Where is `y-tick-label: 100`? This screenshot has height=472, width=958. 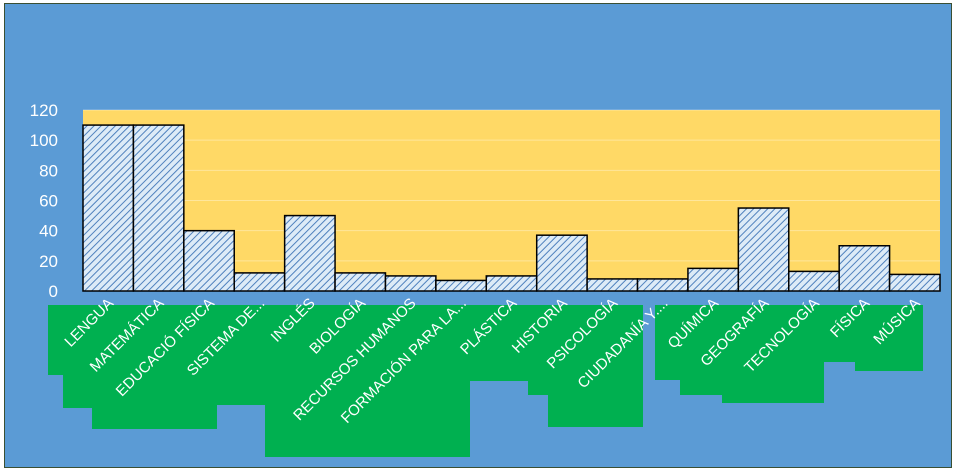 y-tick-label: 100 is located at coordinates (44, 140).